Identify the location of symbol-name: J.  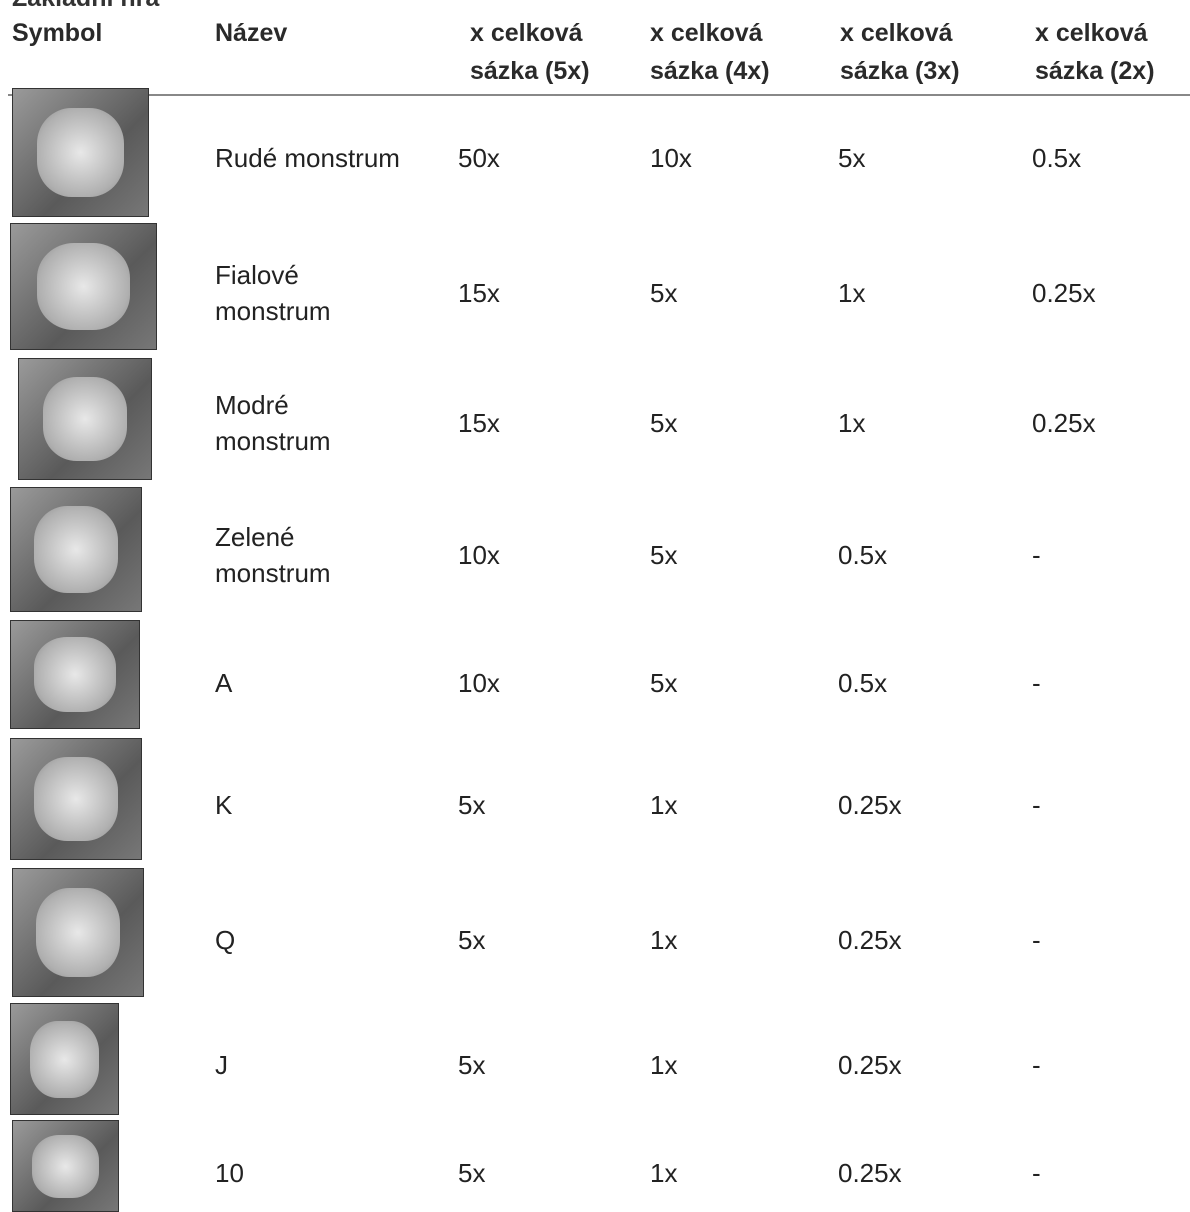
(221, 1065).